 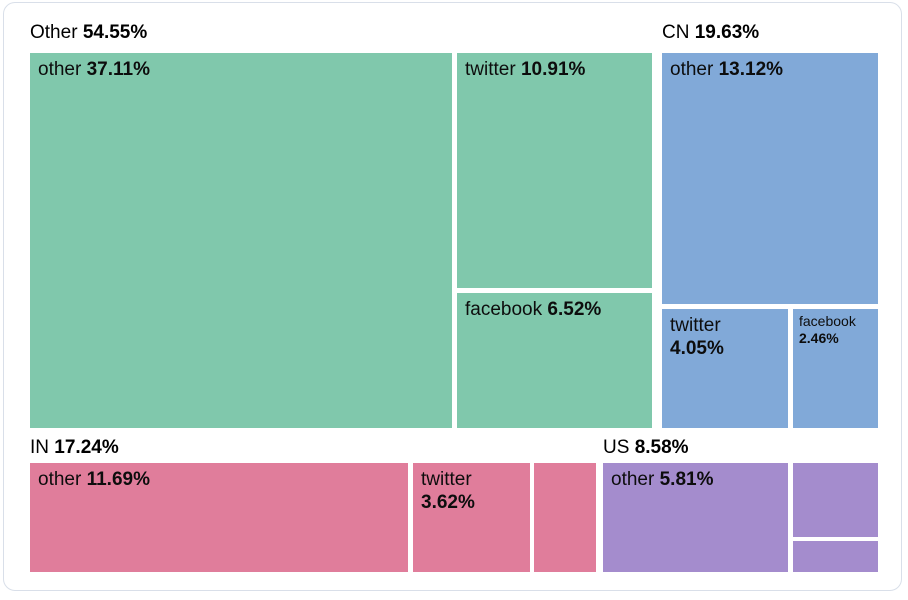 What do you see at coordinates (219, 517) in the screenshot?
I see `cell-in-other: other 11.69%` at bounding box center [219, 517].